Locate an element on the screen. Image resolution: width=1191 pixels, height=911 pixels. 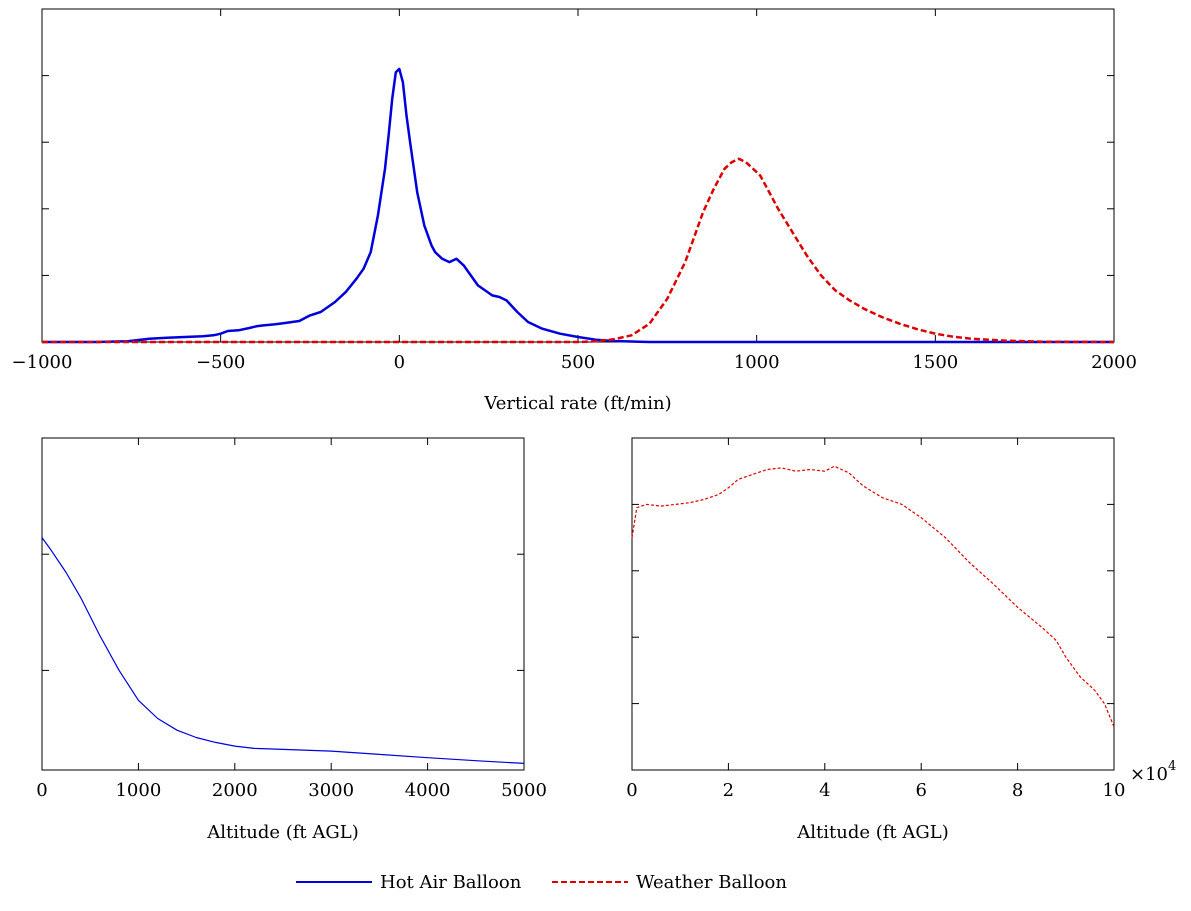
x-tick-label: 3000 is located at coordinates (331, 790).